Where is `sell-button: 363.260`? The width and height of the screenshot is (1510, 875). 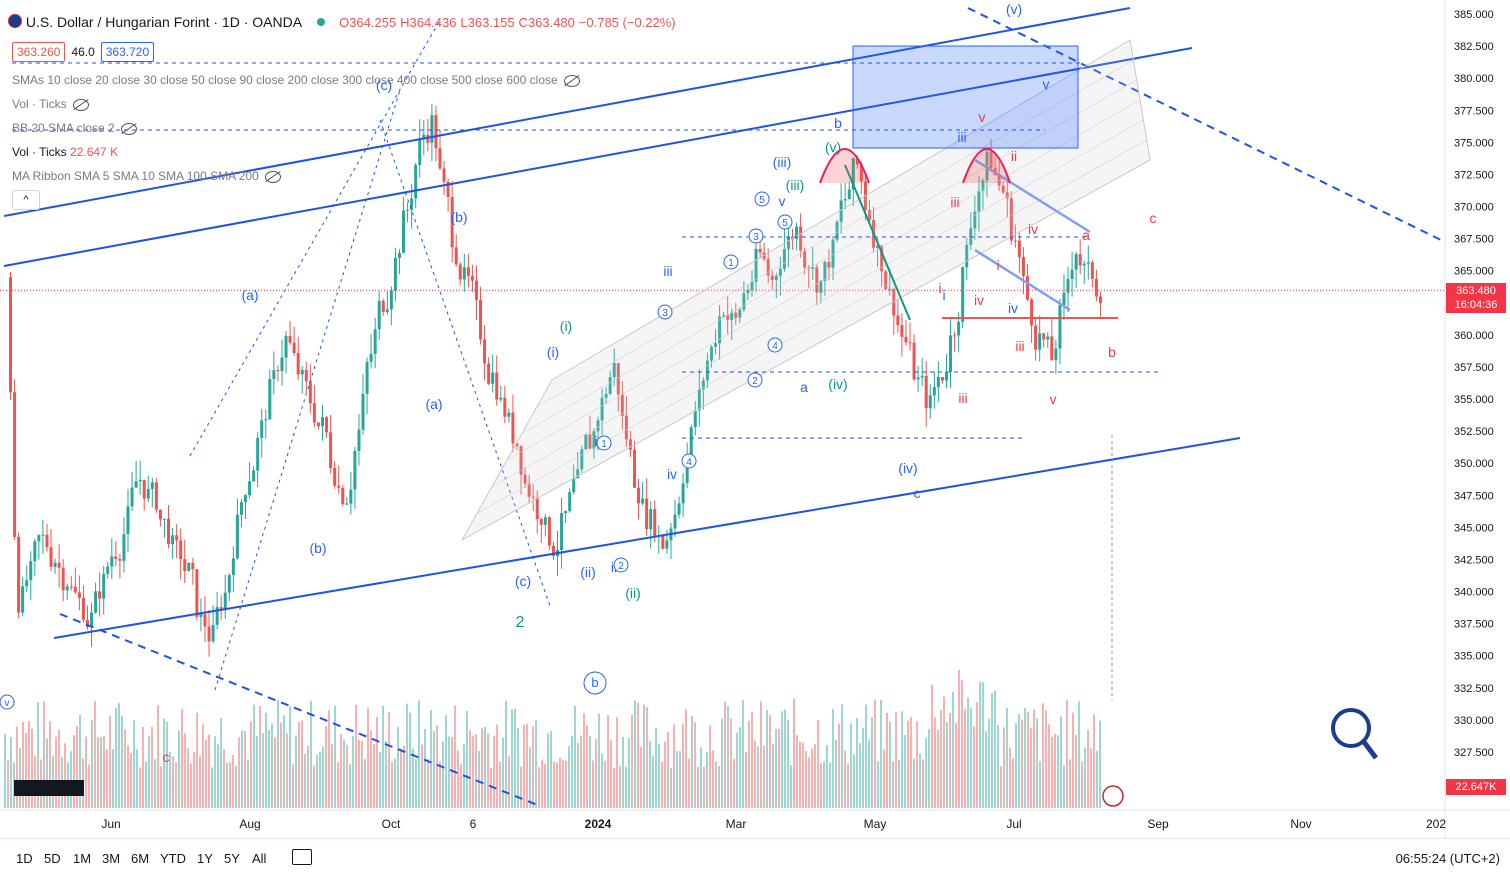
sell-button: 363.260 is located at coordinates (39, 52).